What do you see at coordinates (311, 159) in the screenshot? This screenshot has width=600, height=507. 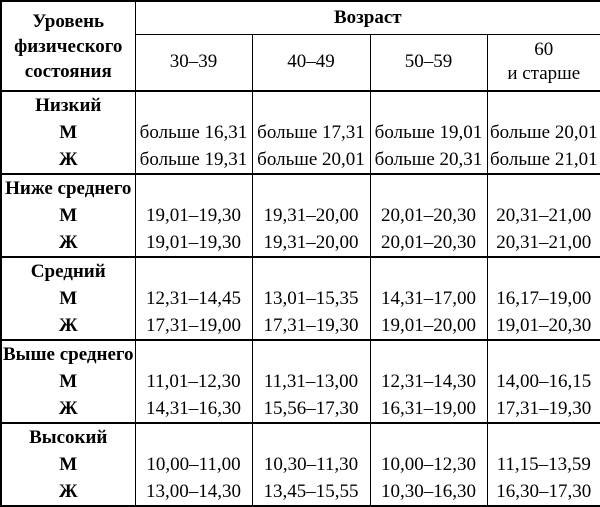 I see `female-value: больше 20,01` at bounding box center [311, 159].